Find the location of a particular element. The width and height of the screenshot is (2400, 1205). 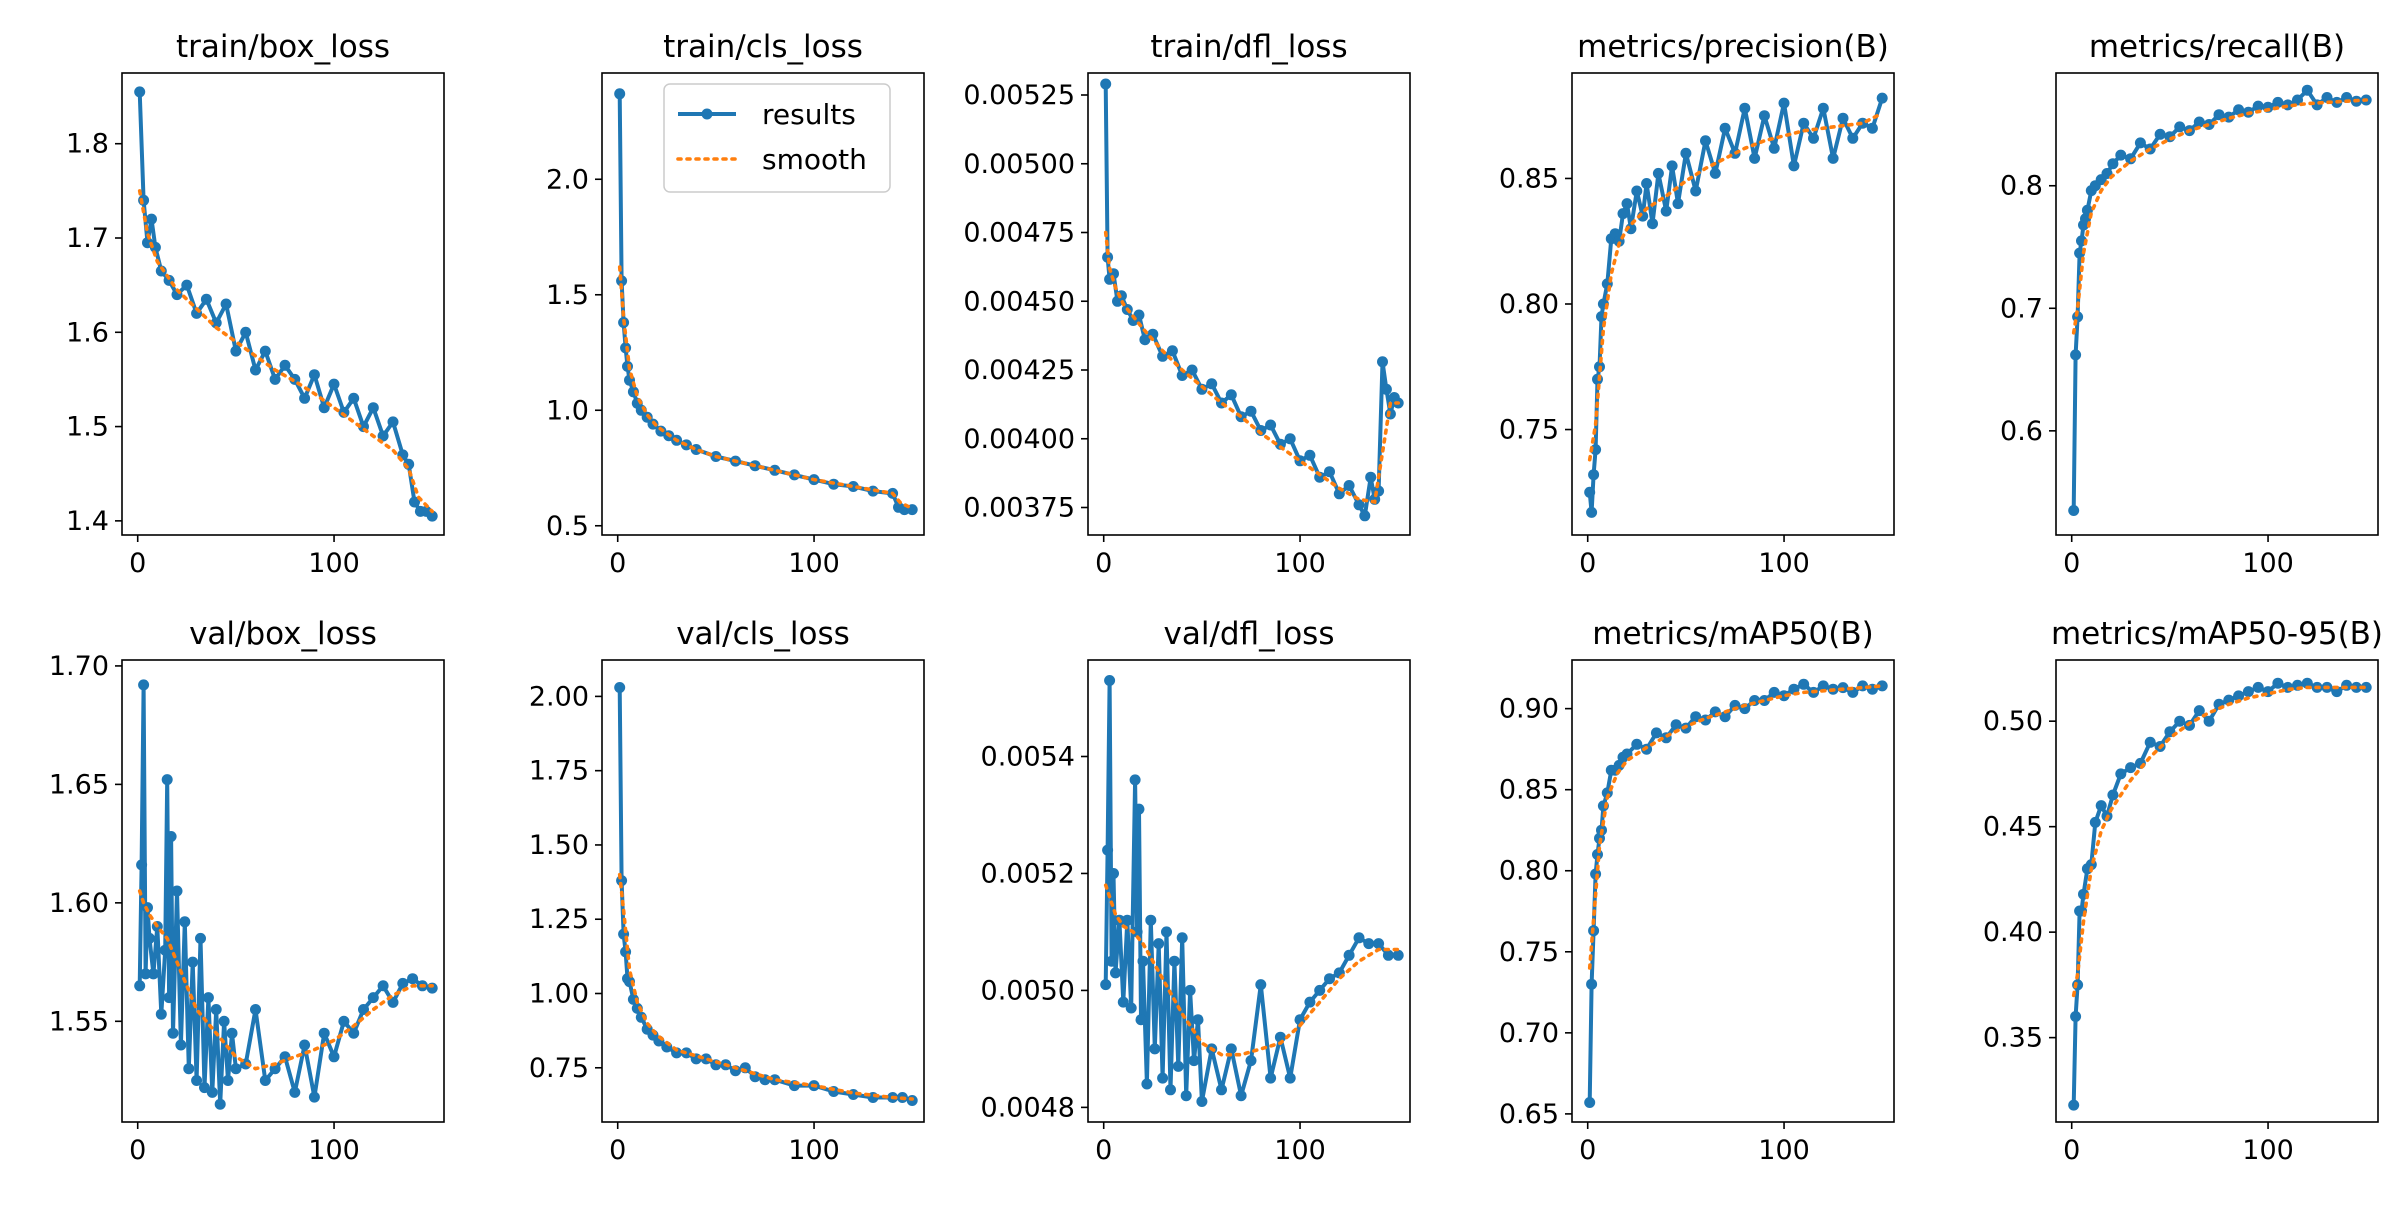

y-tick-label: 1.25 is located at coordinates (559, 919).